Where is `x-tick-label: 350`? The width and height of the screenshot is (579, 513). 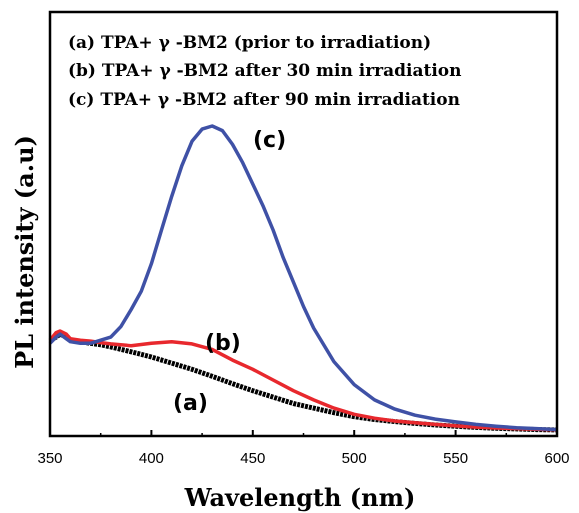
x-tick-label: 350 is located at coordinates (49, 458).